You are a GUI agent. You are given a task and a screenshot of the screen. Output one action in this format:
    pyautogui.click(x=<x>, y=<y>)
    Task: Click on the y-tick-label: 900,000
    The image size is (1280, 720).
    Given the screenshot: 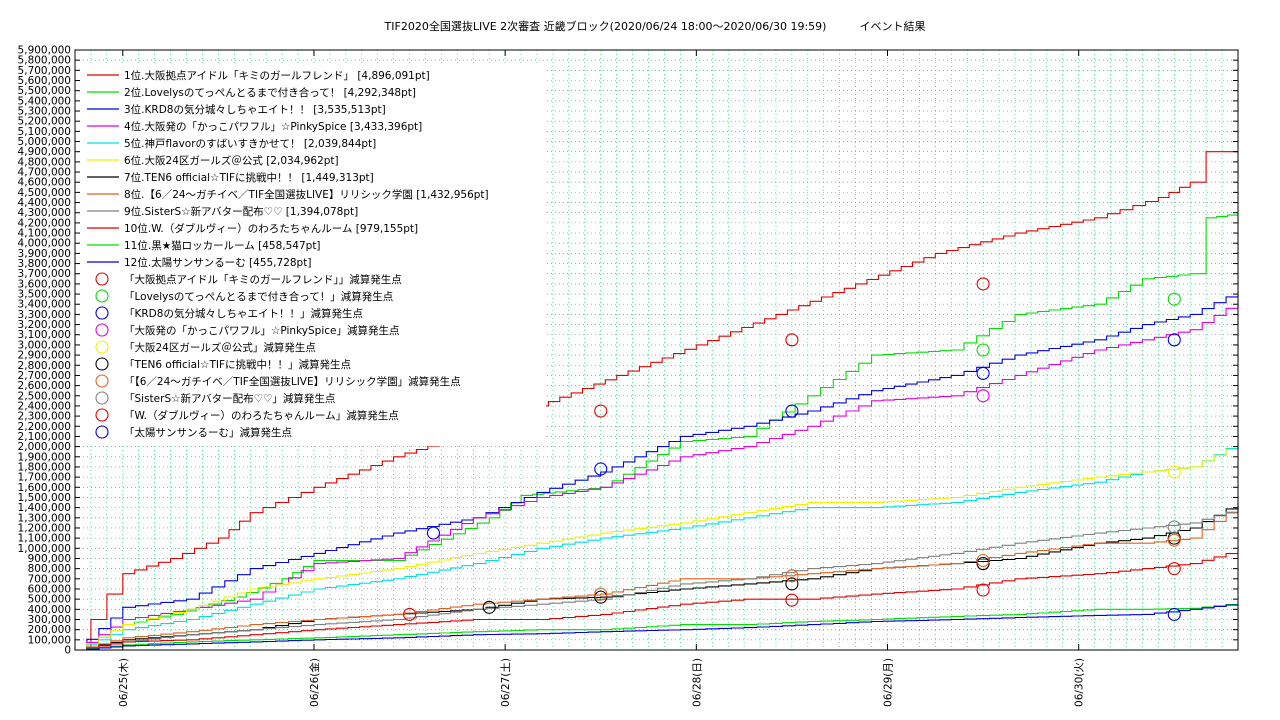 What is the action you would take?
    pyautogui.click(x=49, y=559)
    